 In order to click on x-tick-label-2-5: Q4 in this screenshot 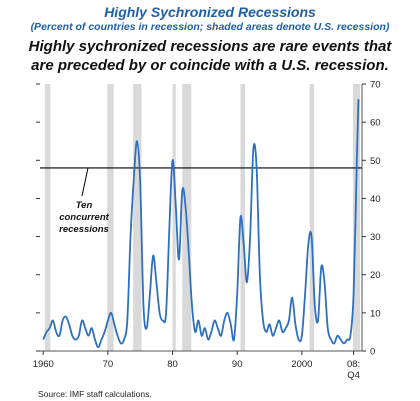, I will do `click(353, 375)`.